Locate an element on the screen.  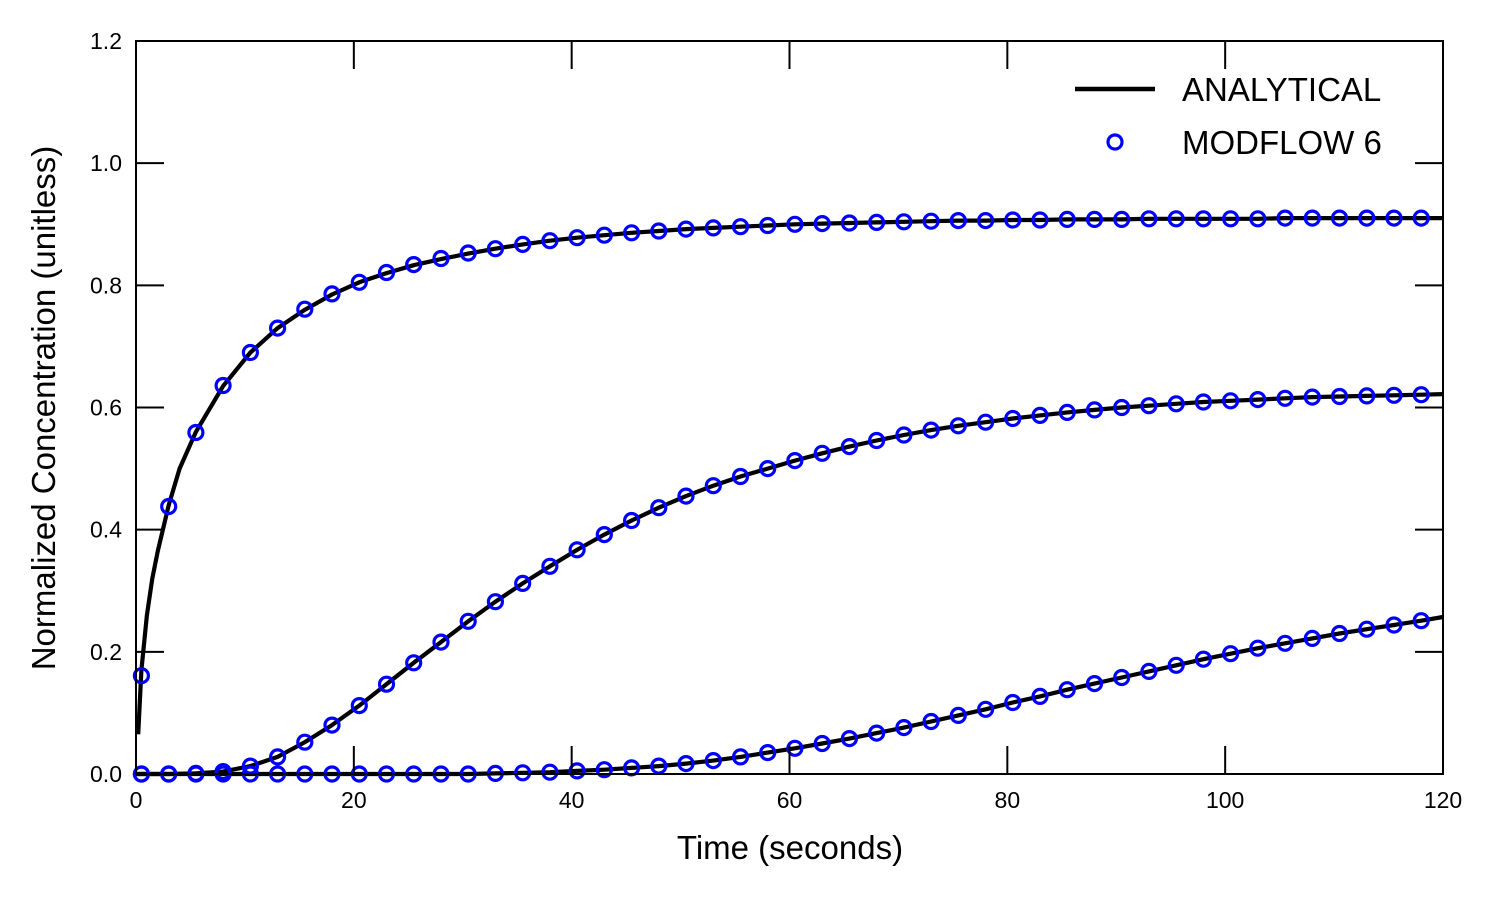
y-tick-label-1: 0.2 is located at coordinates (106, 652).